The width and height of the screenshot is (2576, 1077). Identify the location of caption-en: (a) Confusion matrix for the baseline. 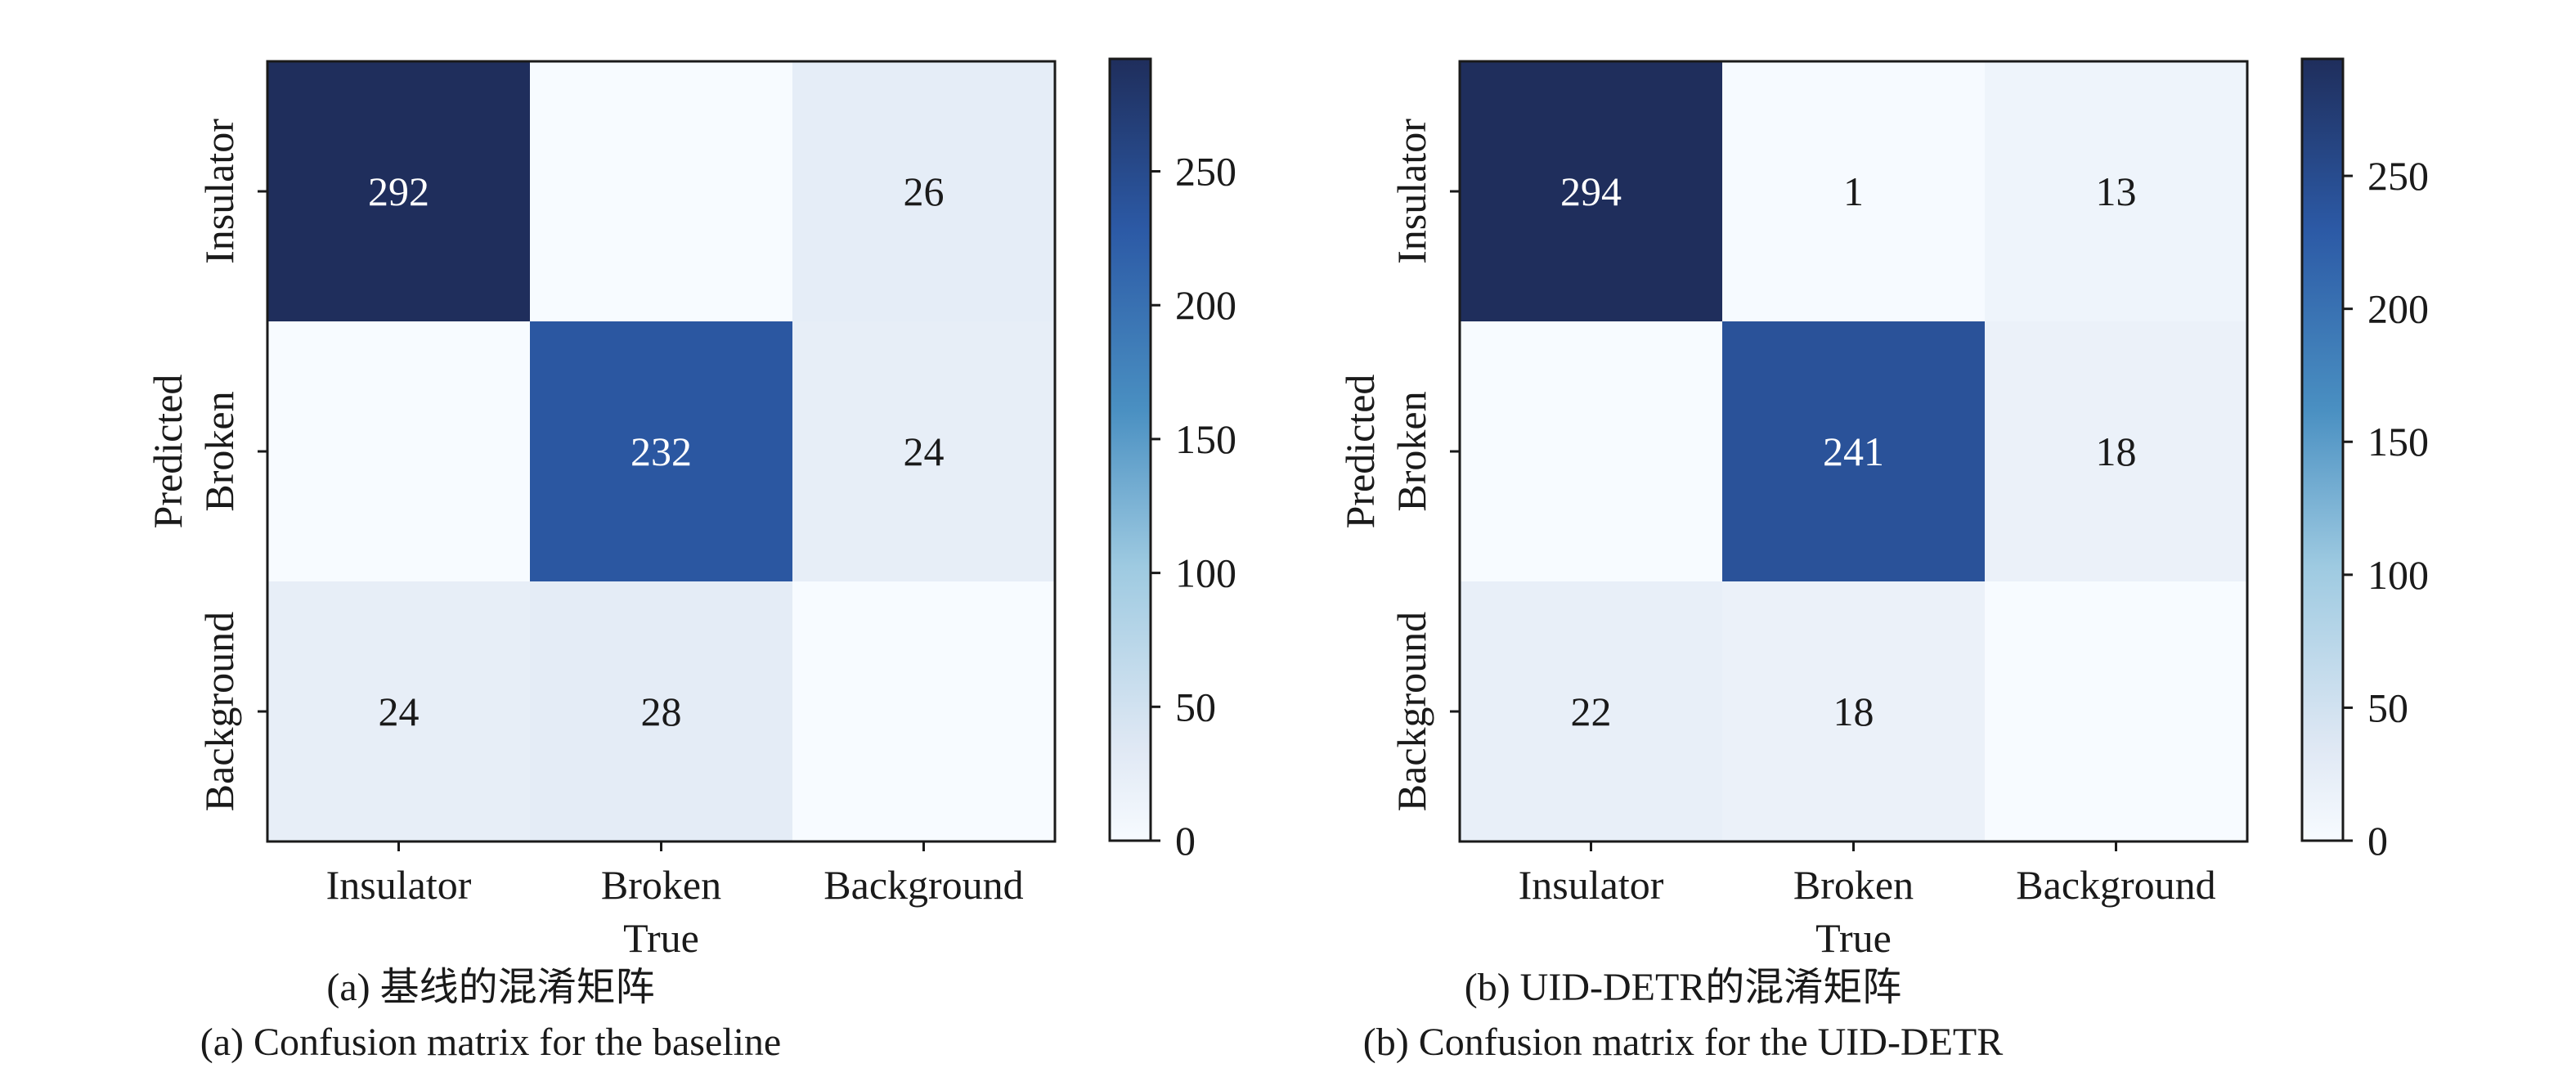
(491, 1042).